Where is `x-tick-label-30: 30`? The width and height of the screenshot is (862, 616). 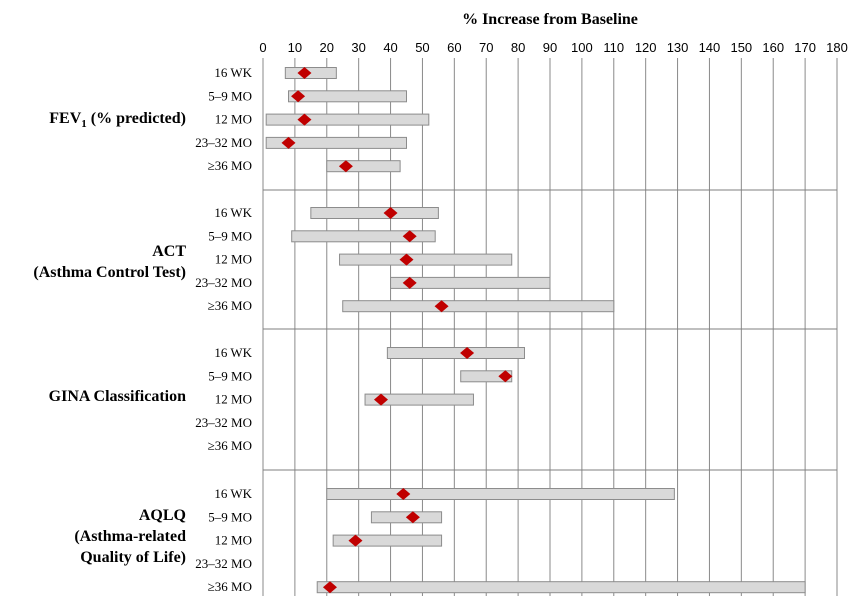 x-tick-label-30: 30 is located at coordinates (358, 47).